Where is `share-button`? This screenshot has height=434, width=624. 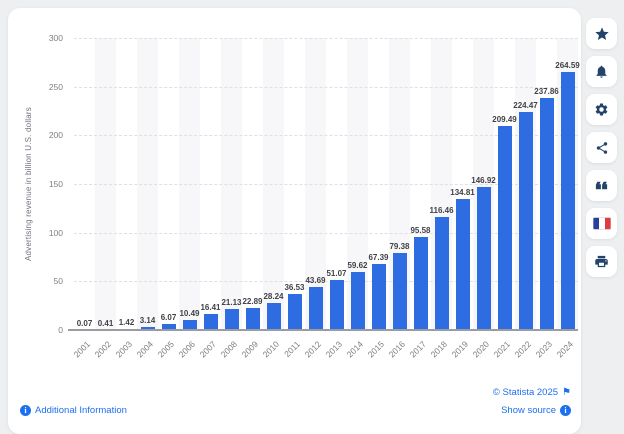
share-button is located at coordinates (601, 147).